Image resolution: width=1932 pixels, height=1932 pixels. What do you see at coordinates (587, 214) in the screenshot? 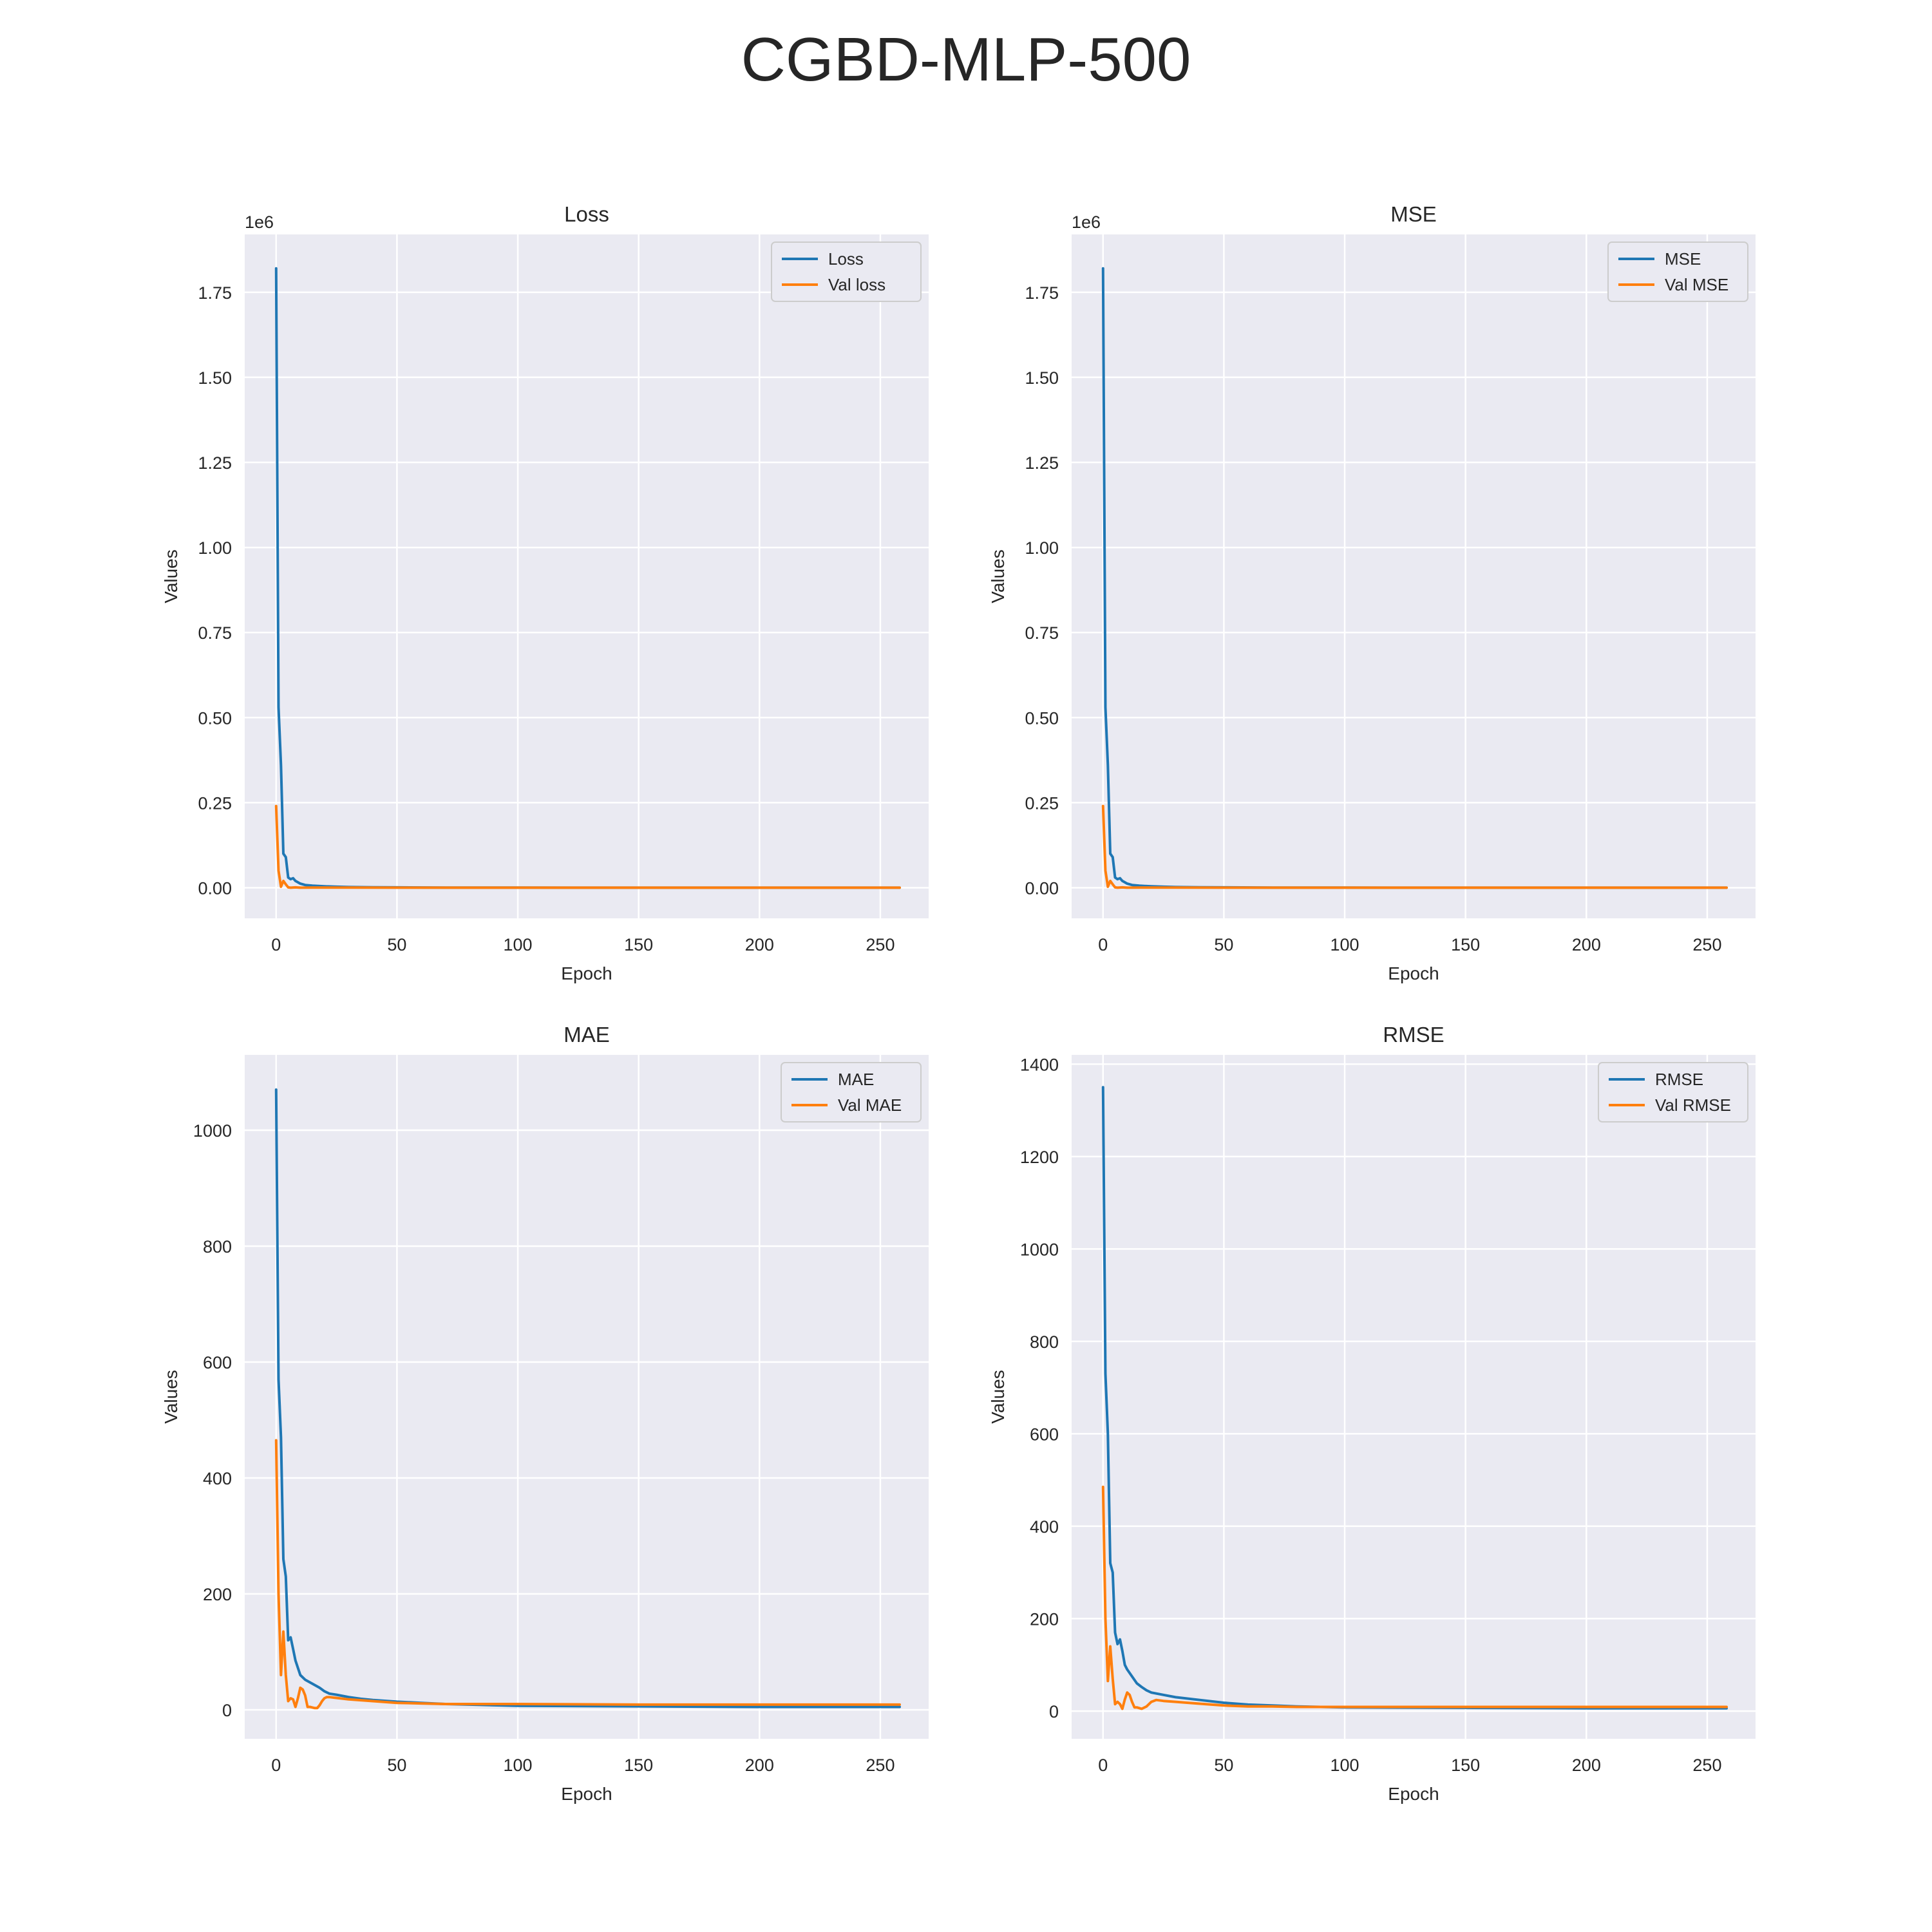
I see `subplot-title: Loss` at bounding box center [587, 214].